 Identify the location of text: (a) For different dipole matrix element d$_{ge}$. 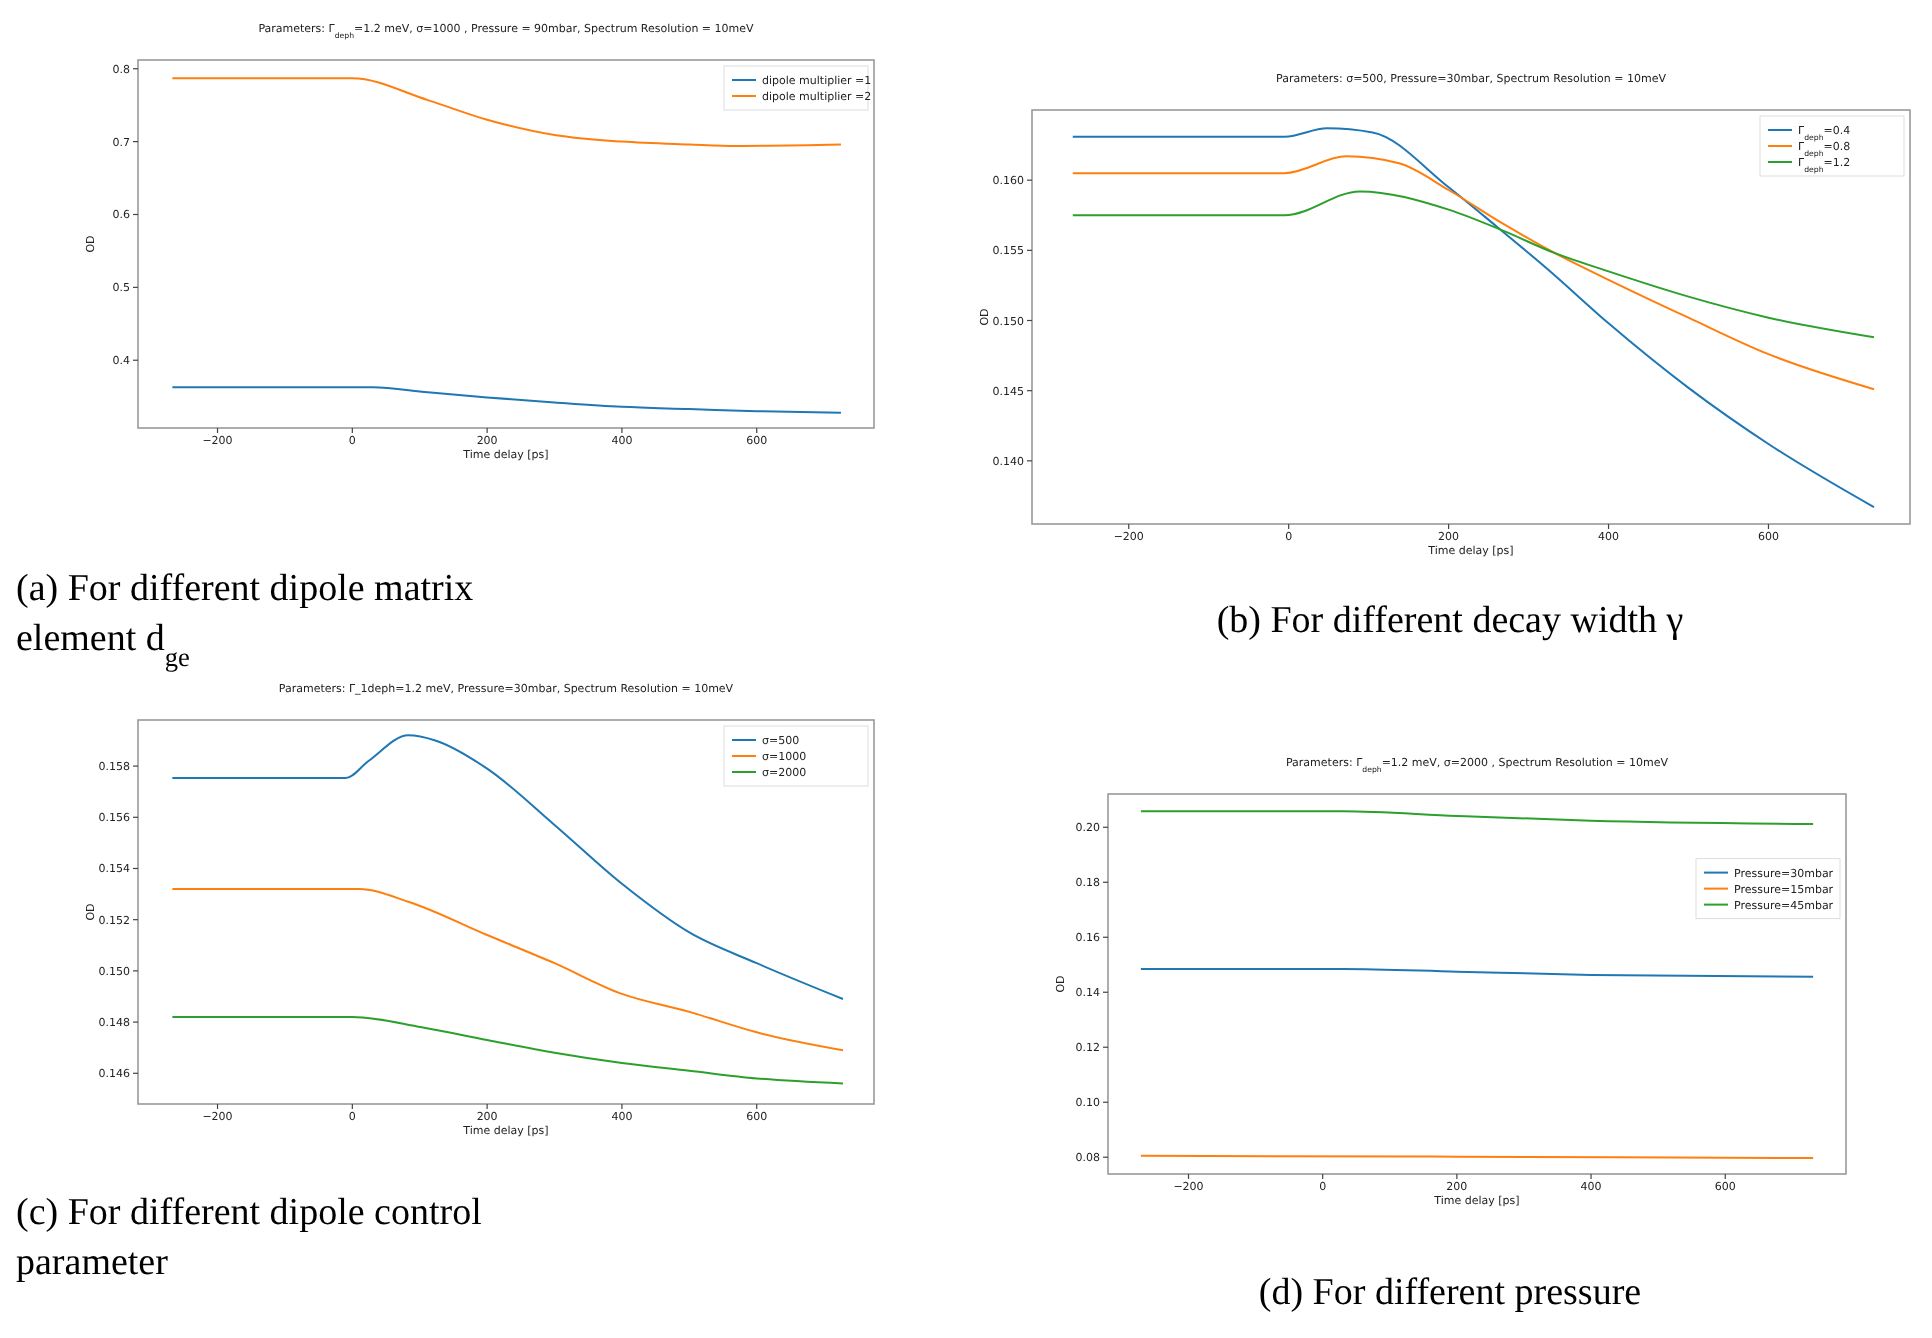
(245, 619).